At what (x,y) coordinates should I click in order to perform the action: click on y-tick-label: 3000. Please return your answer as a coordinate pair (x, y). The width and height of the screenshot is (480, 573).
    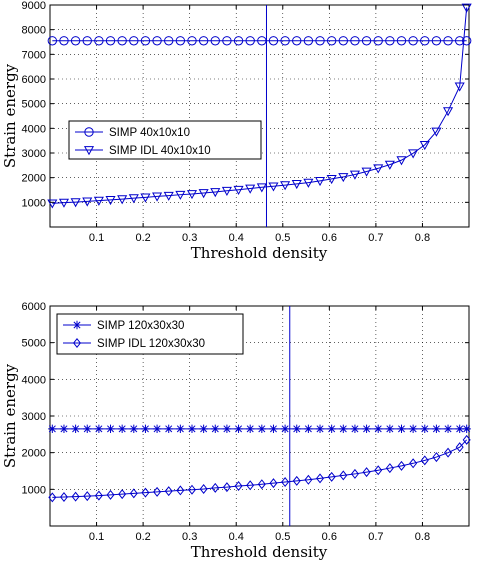
    Looking at the image, I should click on (34, 417).